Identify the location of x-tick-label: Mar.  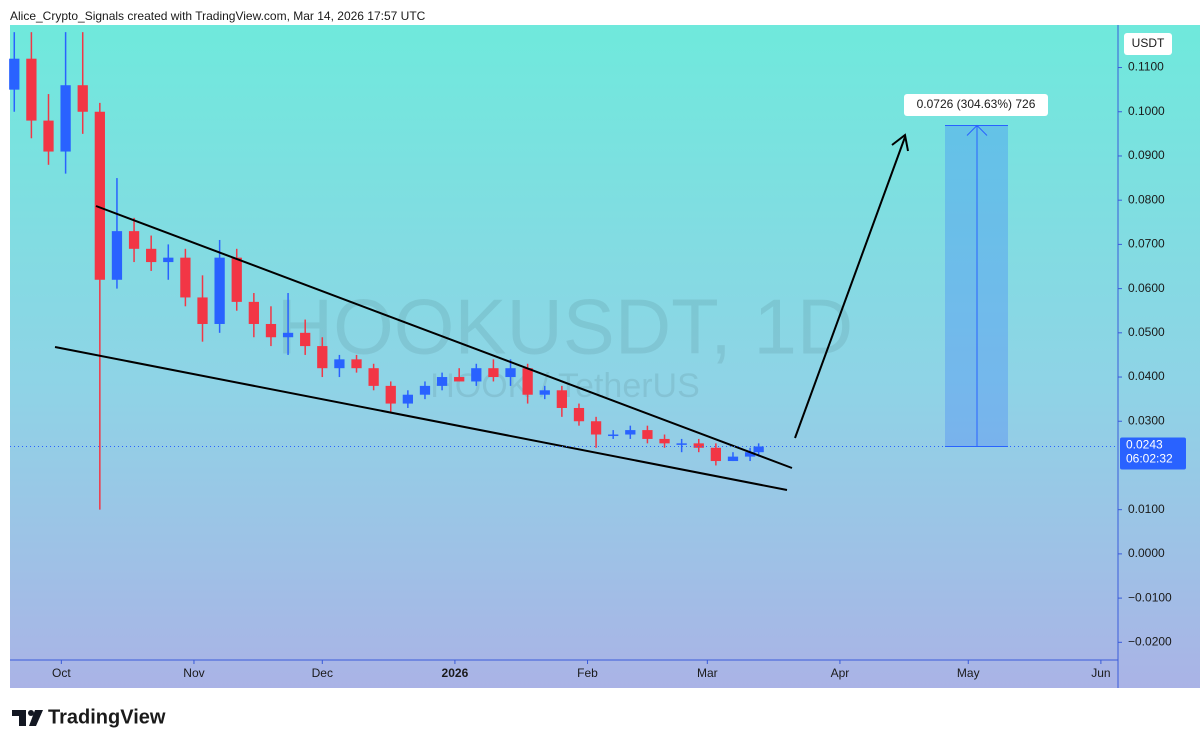
(707, 673).